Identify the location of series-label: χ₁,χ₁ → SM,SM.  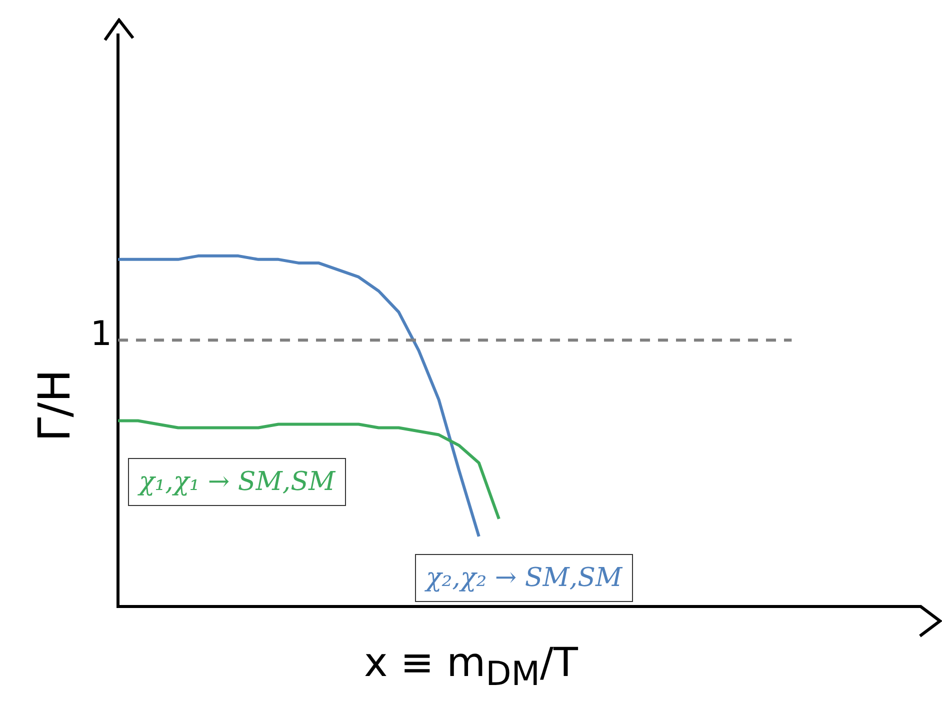
(237, 482).